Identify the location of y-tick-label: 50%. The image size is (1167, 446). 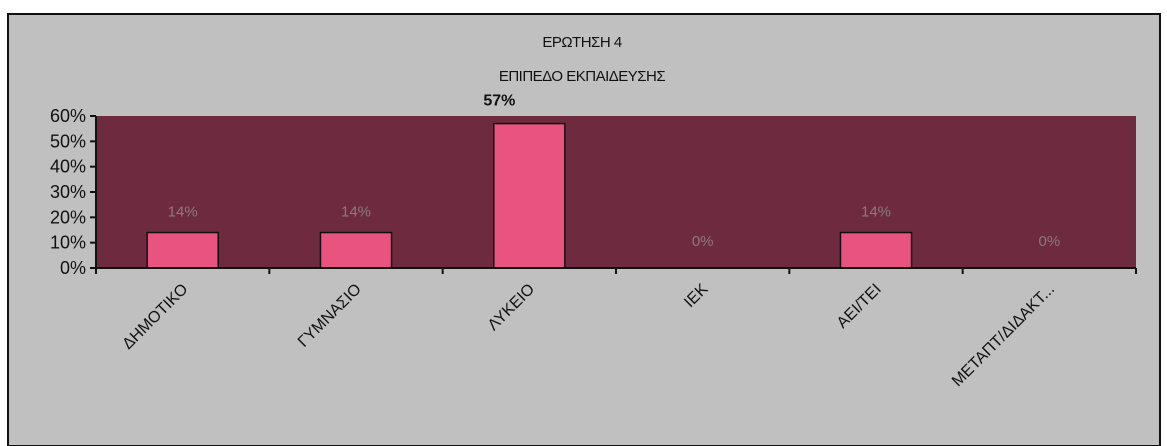
(68, 141).